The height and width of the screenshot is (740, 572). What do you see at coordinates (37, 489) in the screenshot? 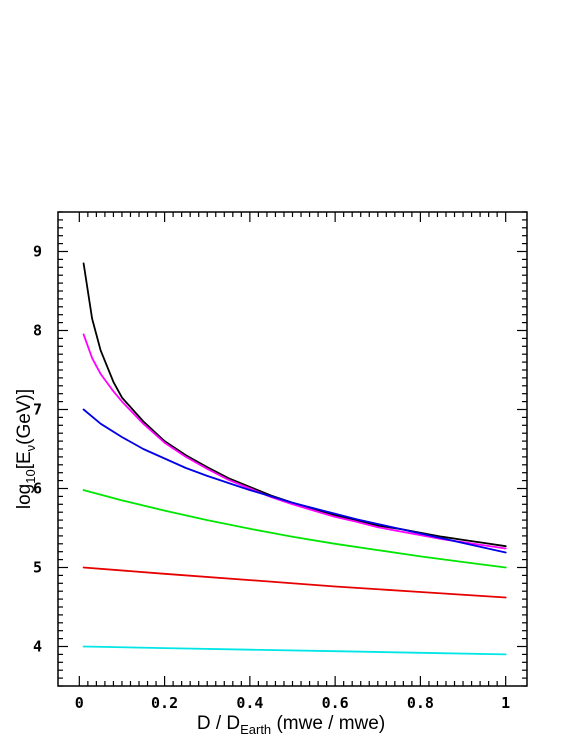
I see `y-tick-label: 6` at bounding box center [37, 489].